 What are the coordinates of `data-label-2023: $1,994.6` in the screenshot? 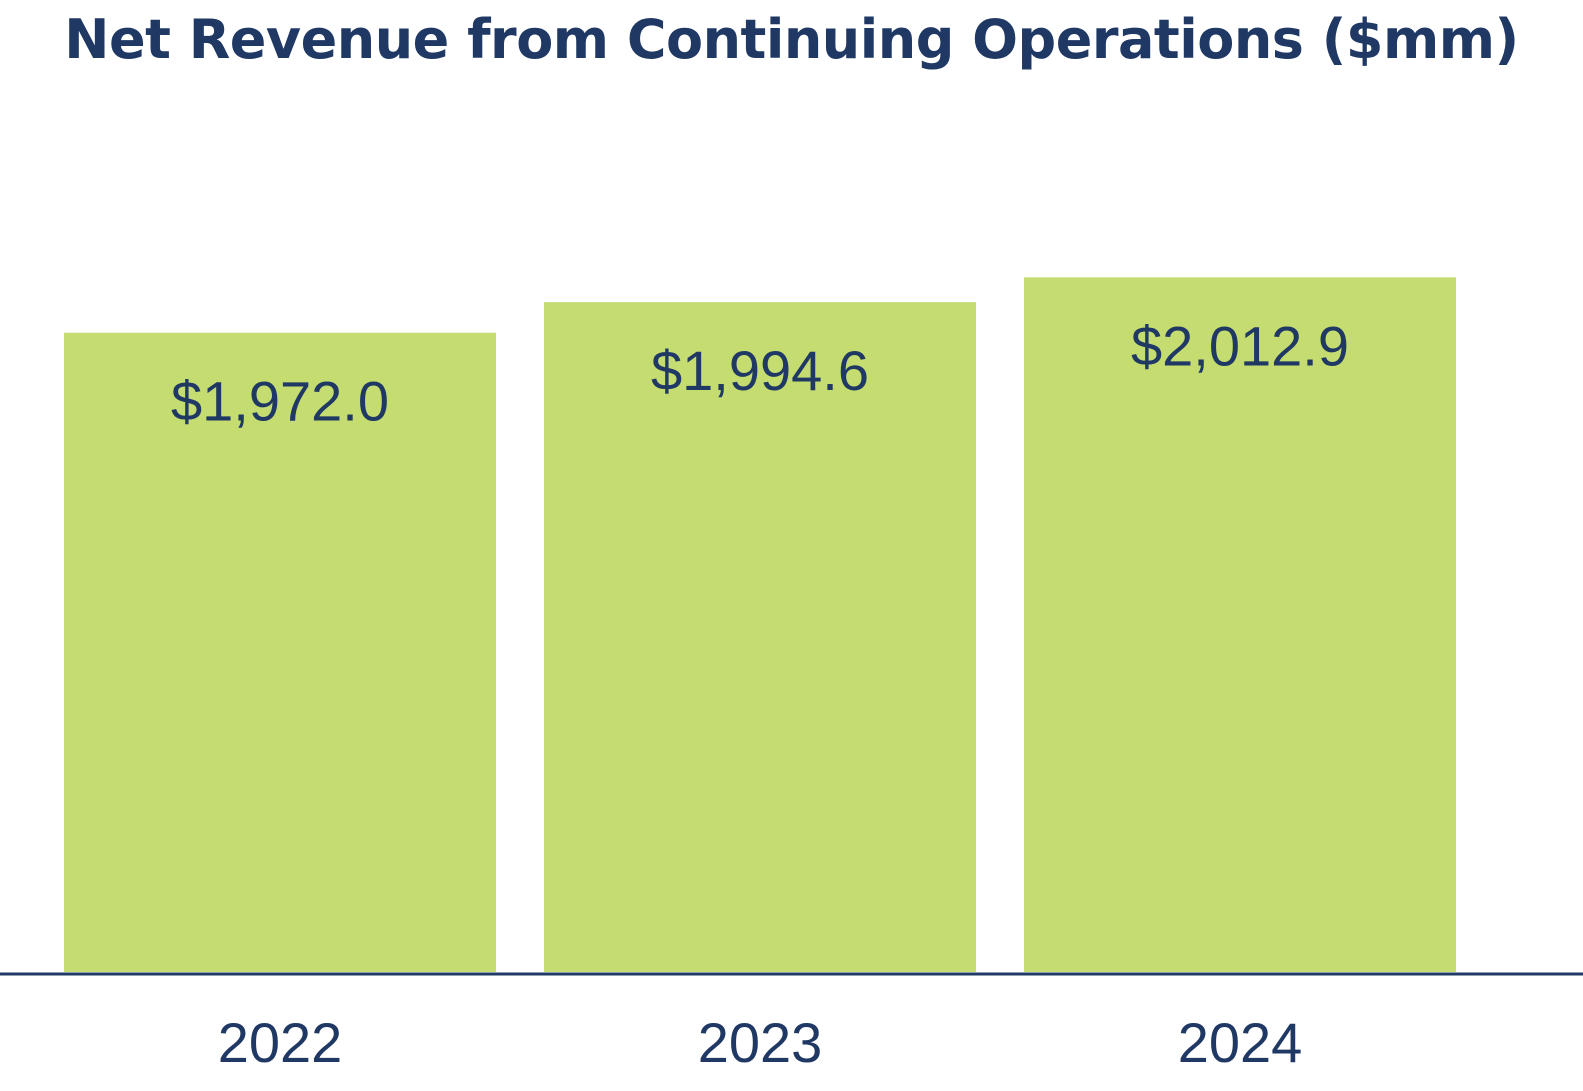 It's located at (760, 370).